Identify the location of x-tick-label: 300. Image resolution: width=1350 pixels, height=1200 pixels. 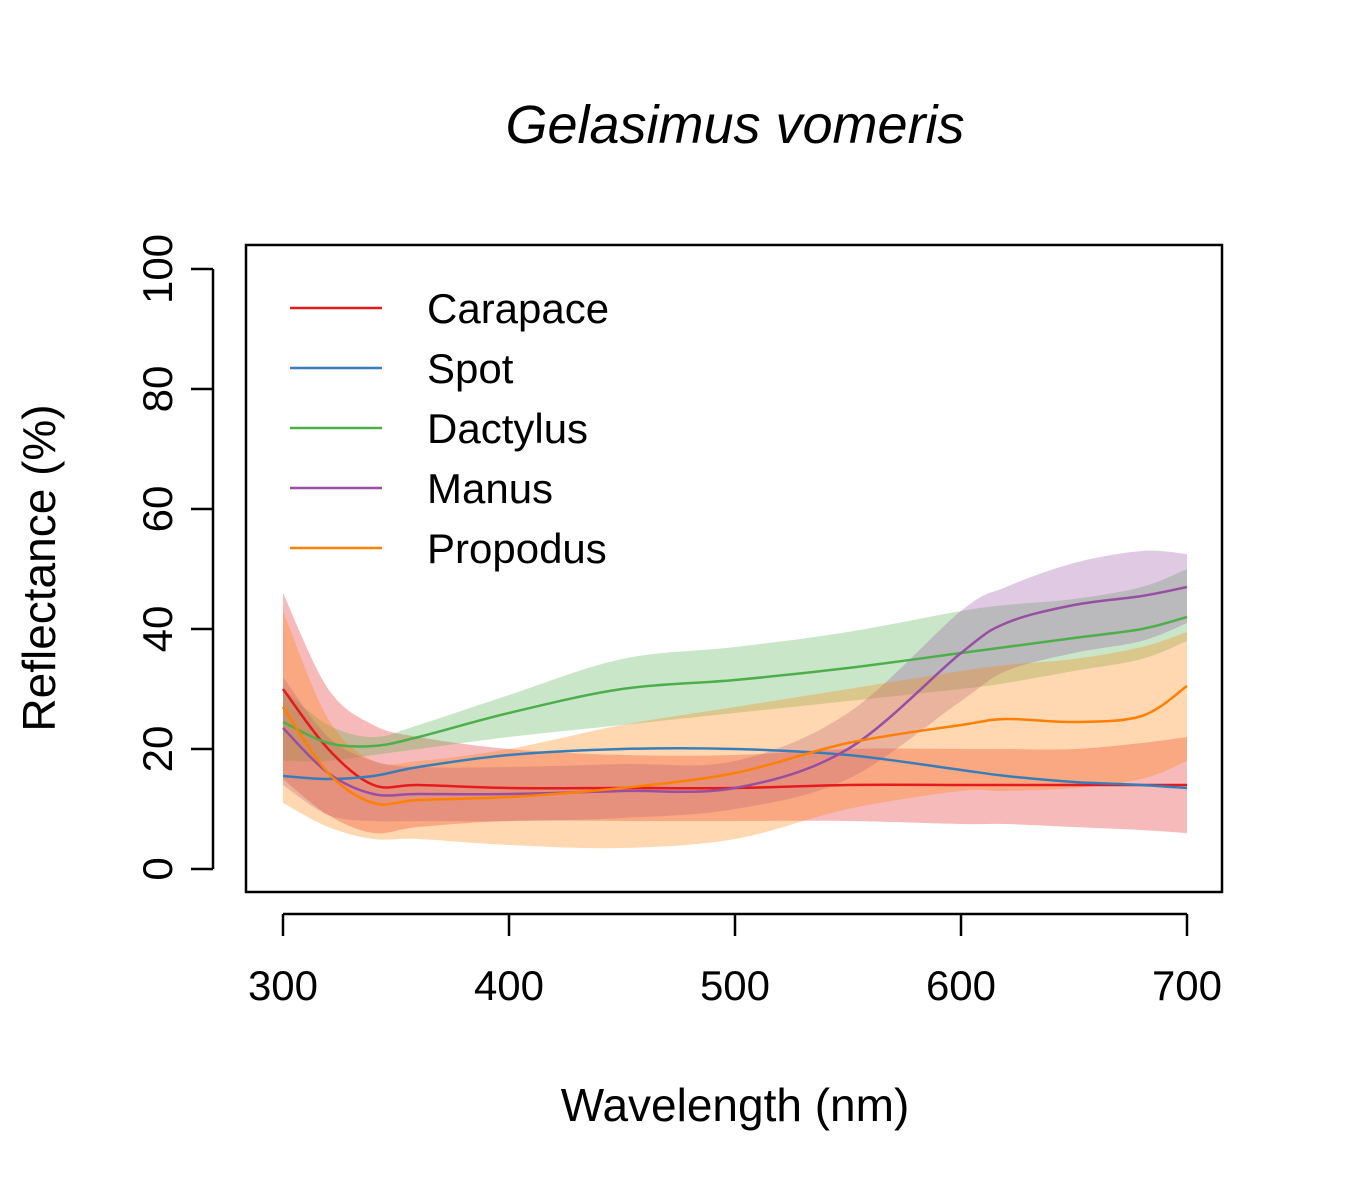
(283, 985).